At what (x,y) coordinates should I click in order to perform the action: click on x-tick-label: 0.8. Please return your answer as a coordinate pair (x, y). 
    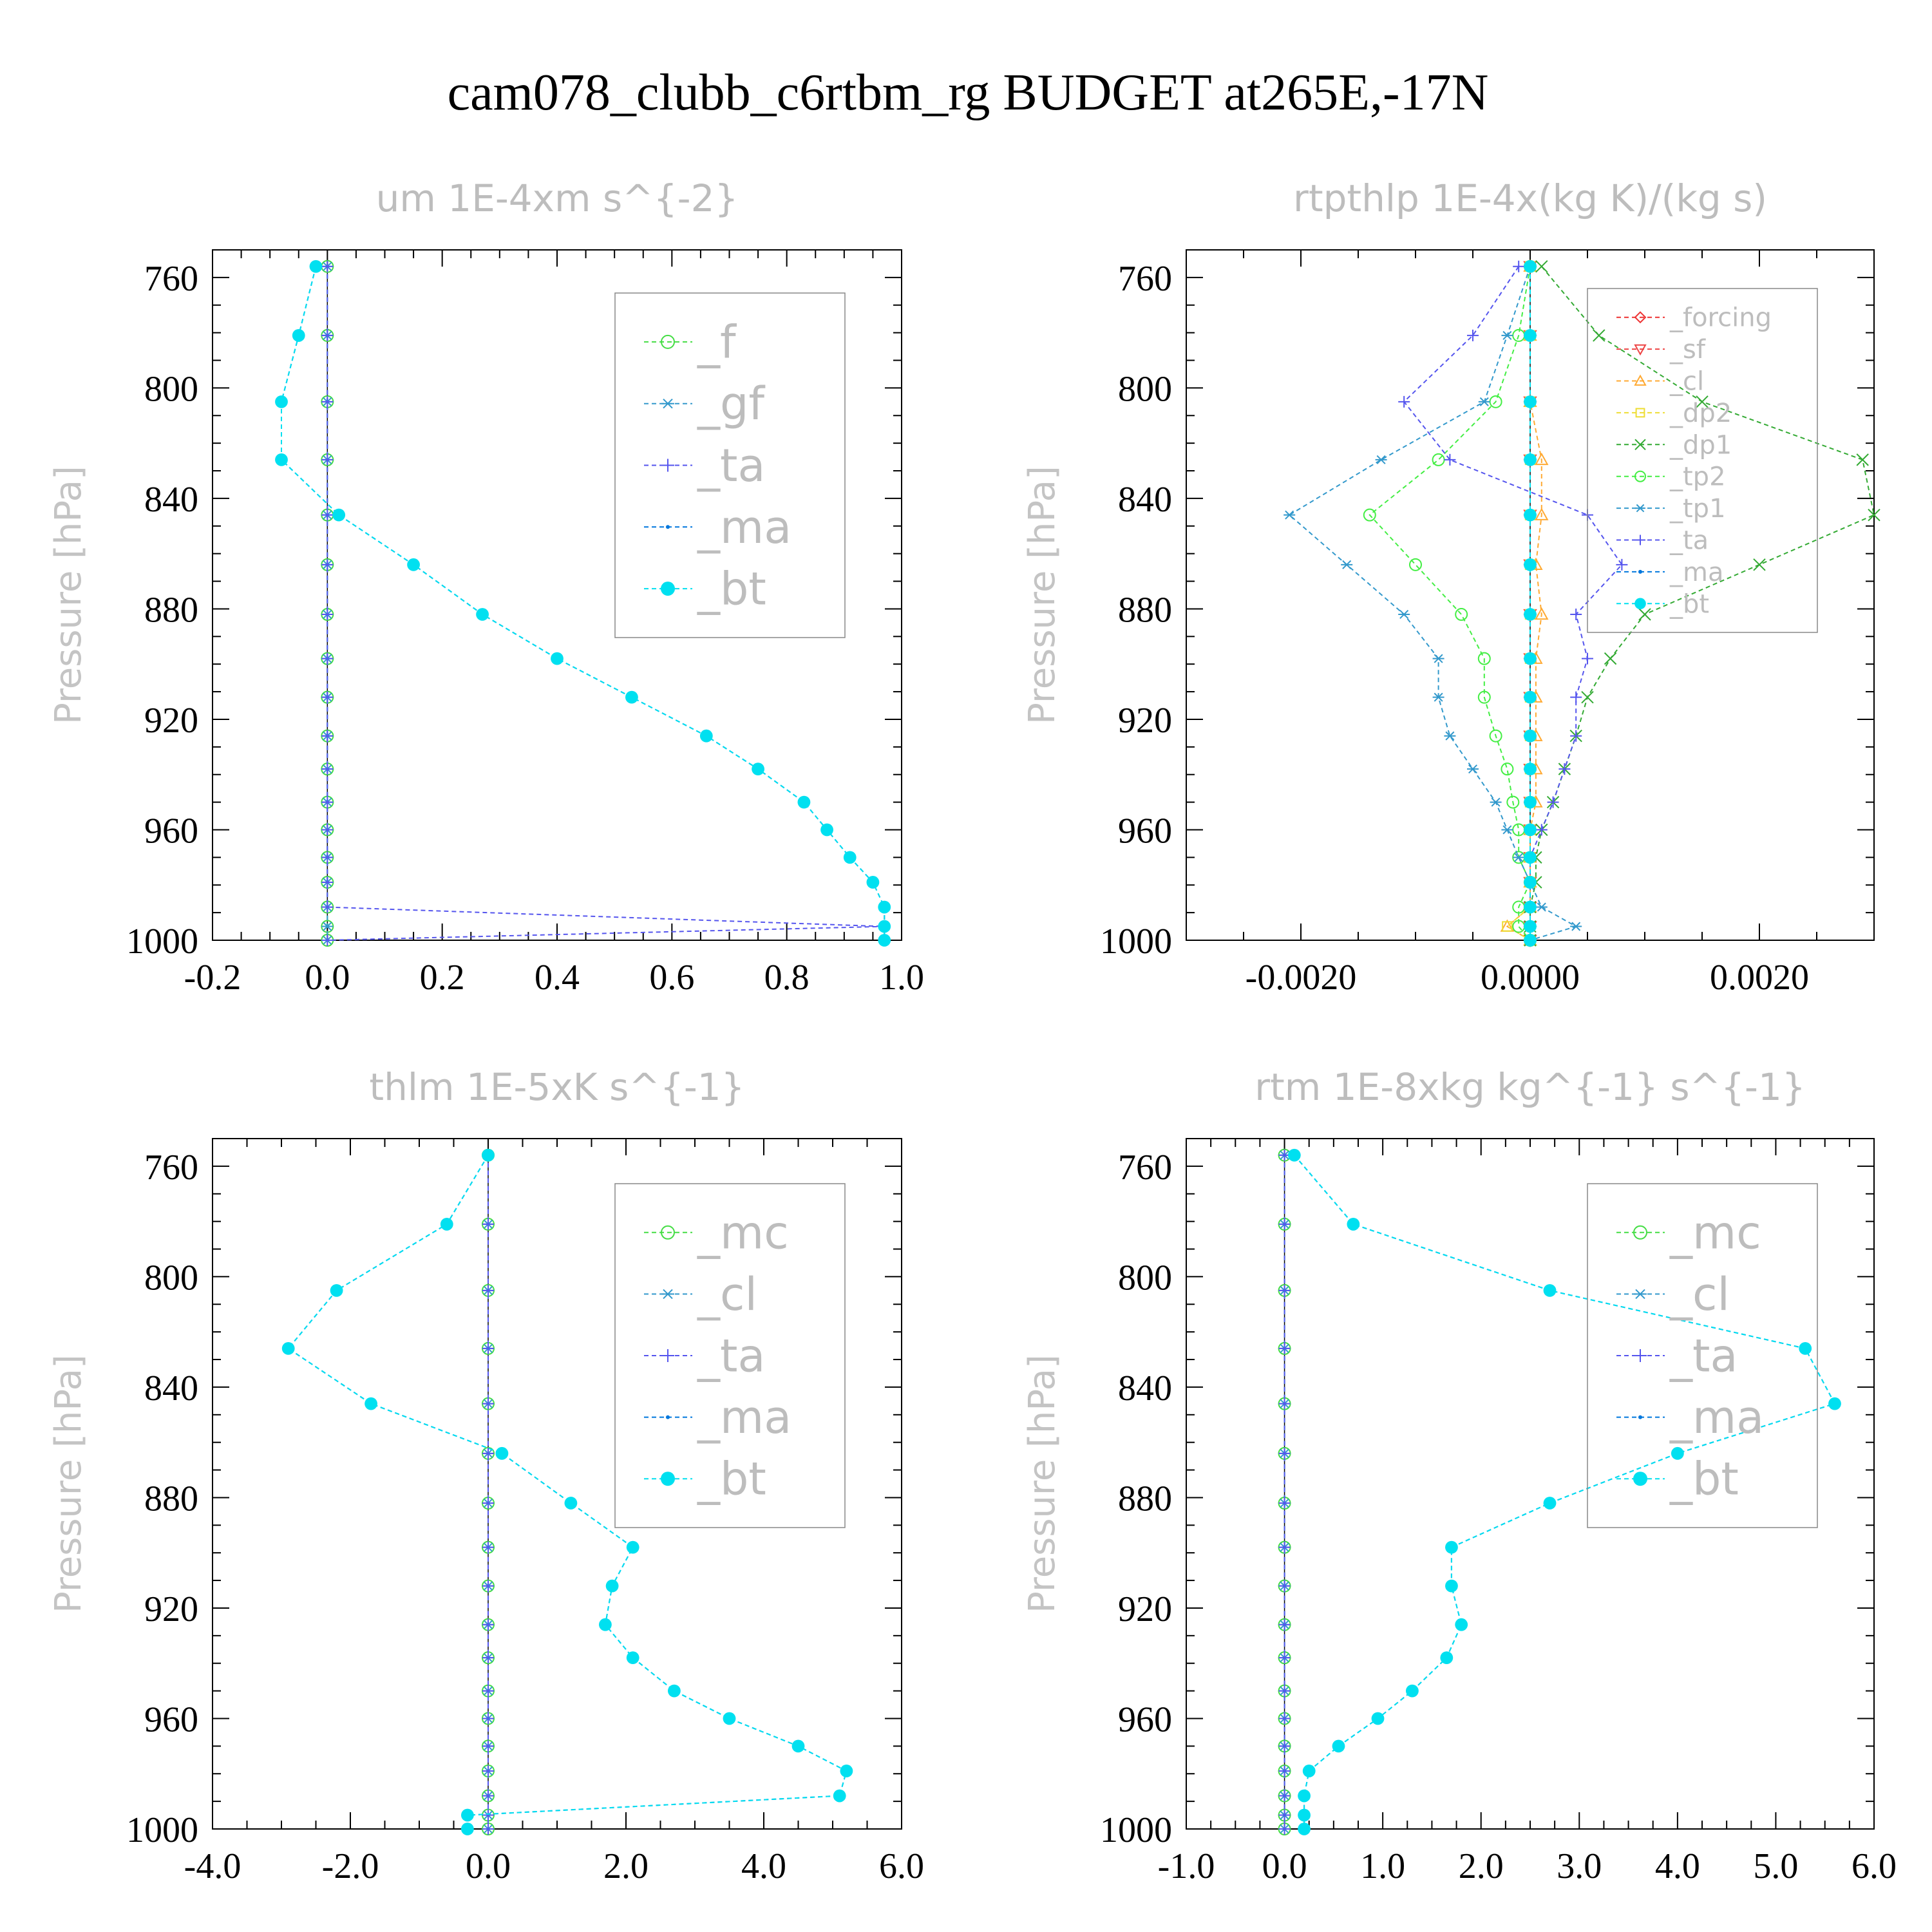
    Looking at the image, I should click on (787, 978).